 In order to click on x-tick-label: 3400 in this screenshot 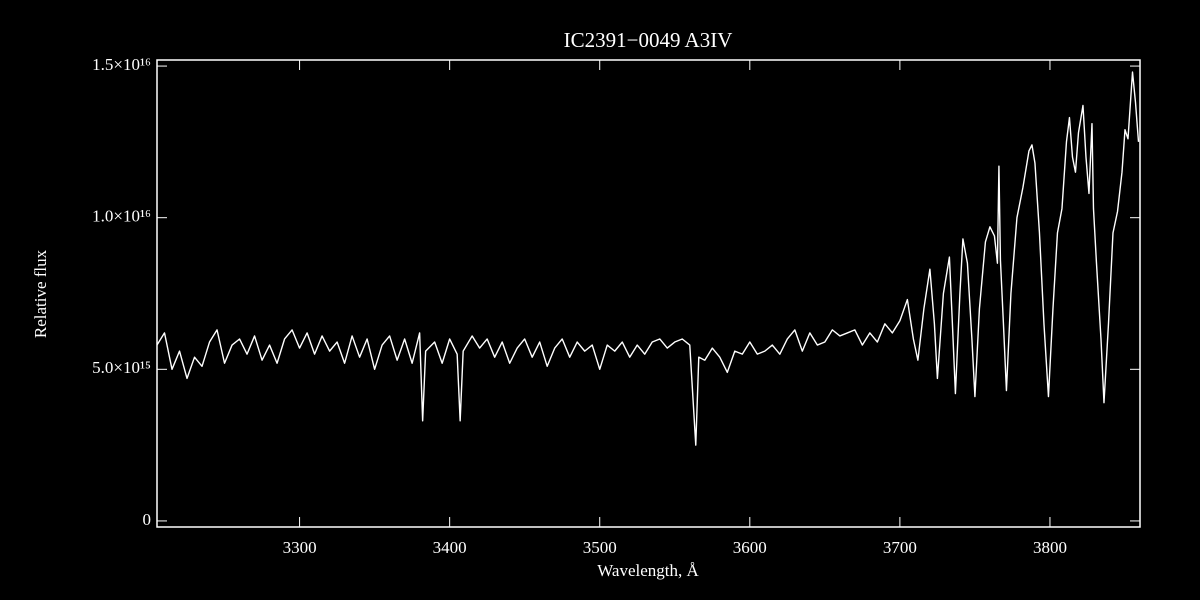, I will do `click(450, 547)`.